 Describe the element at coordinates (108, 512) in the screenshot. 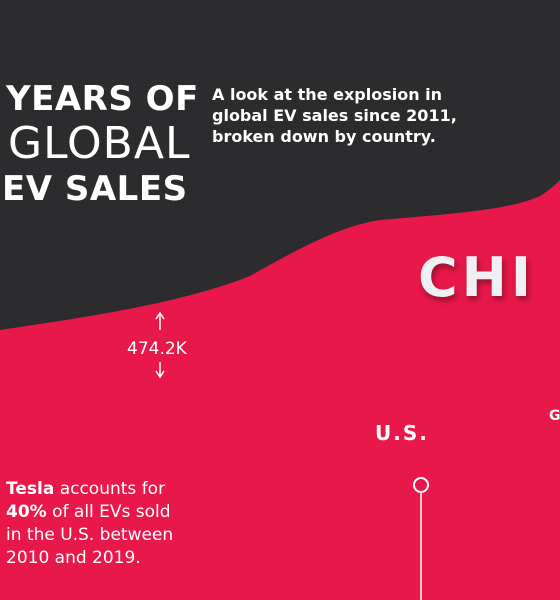

I see `annotation-text-2: of all EVs sold` at that location.